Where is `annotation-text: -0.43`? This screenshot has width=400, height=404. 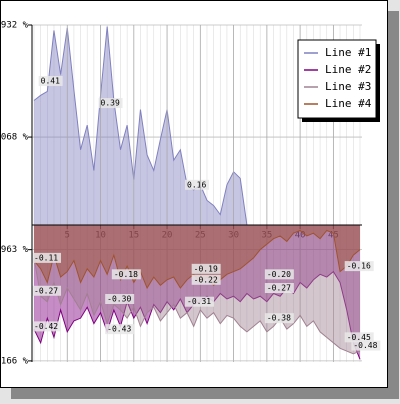 annotation-text: -0.43 is located at coordinates (119, 329).